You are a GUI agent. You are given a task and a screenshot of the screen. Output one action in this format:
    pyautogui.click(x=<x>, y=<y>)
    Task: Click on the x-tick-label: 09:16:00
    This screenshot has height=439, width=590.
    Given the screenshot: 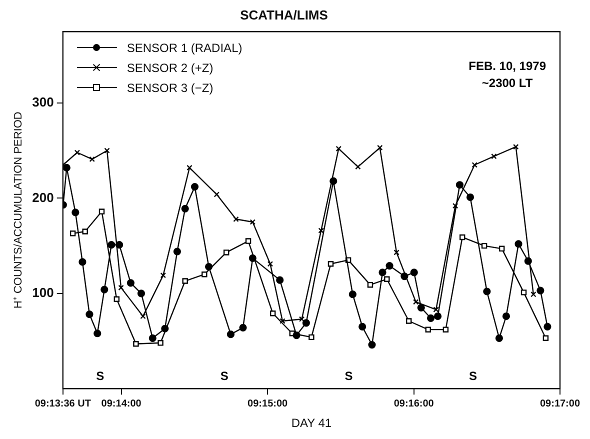 What is the action you would take?
    pyautogui.click(x=414, y=404)
    